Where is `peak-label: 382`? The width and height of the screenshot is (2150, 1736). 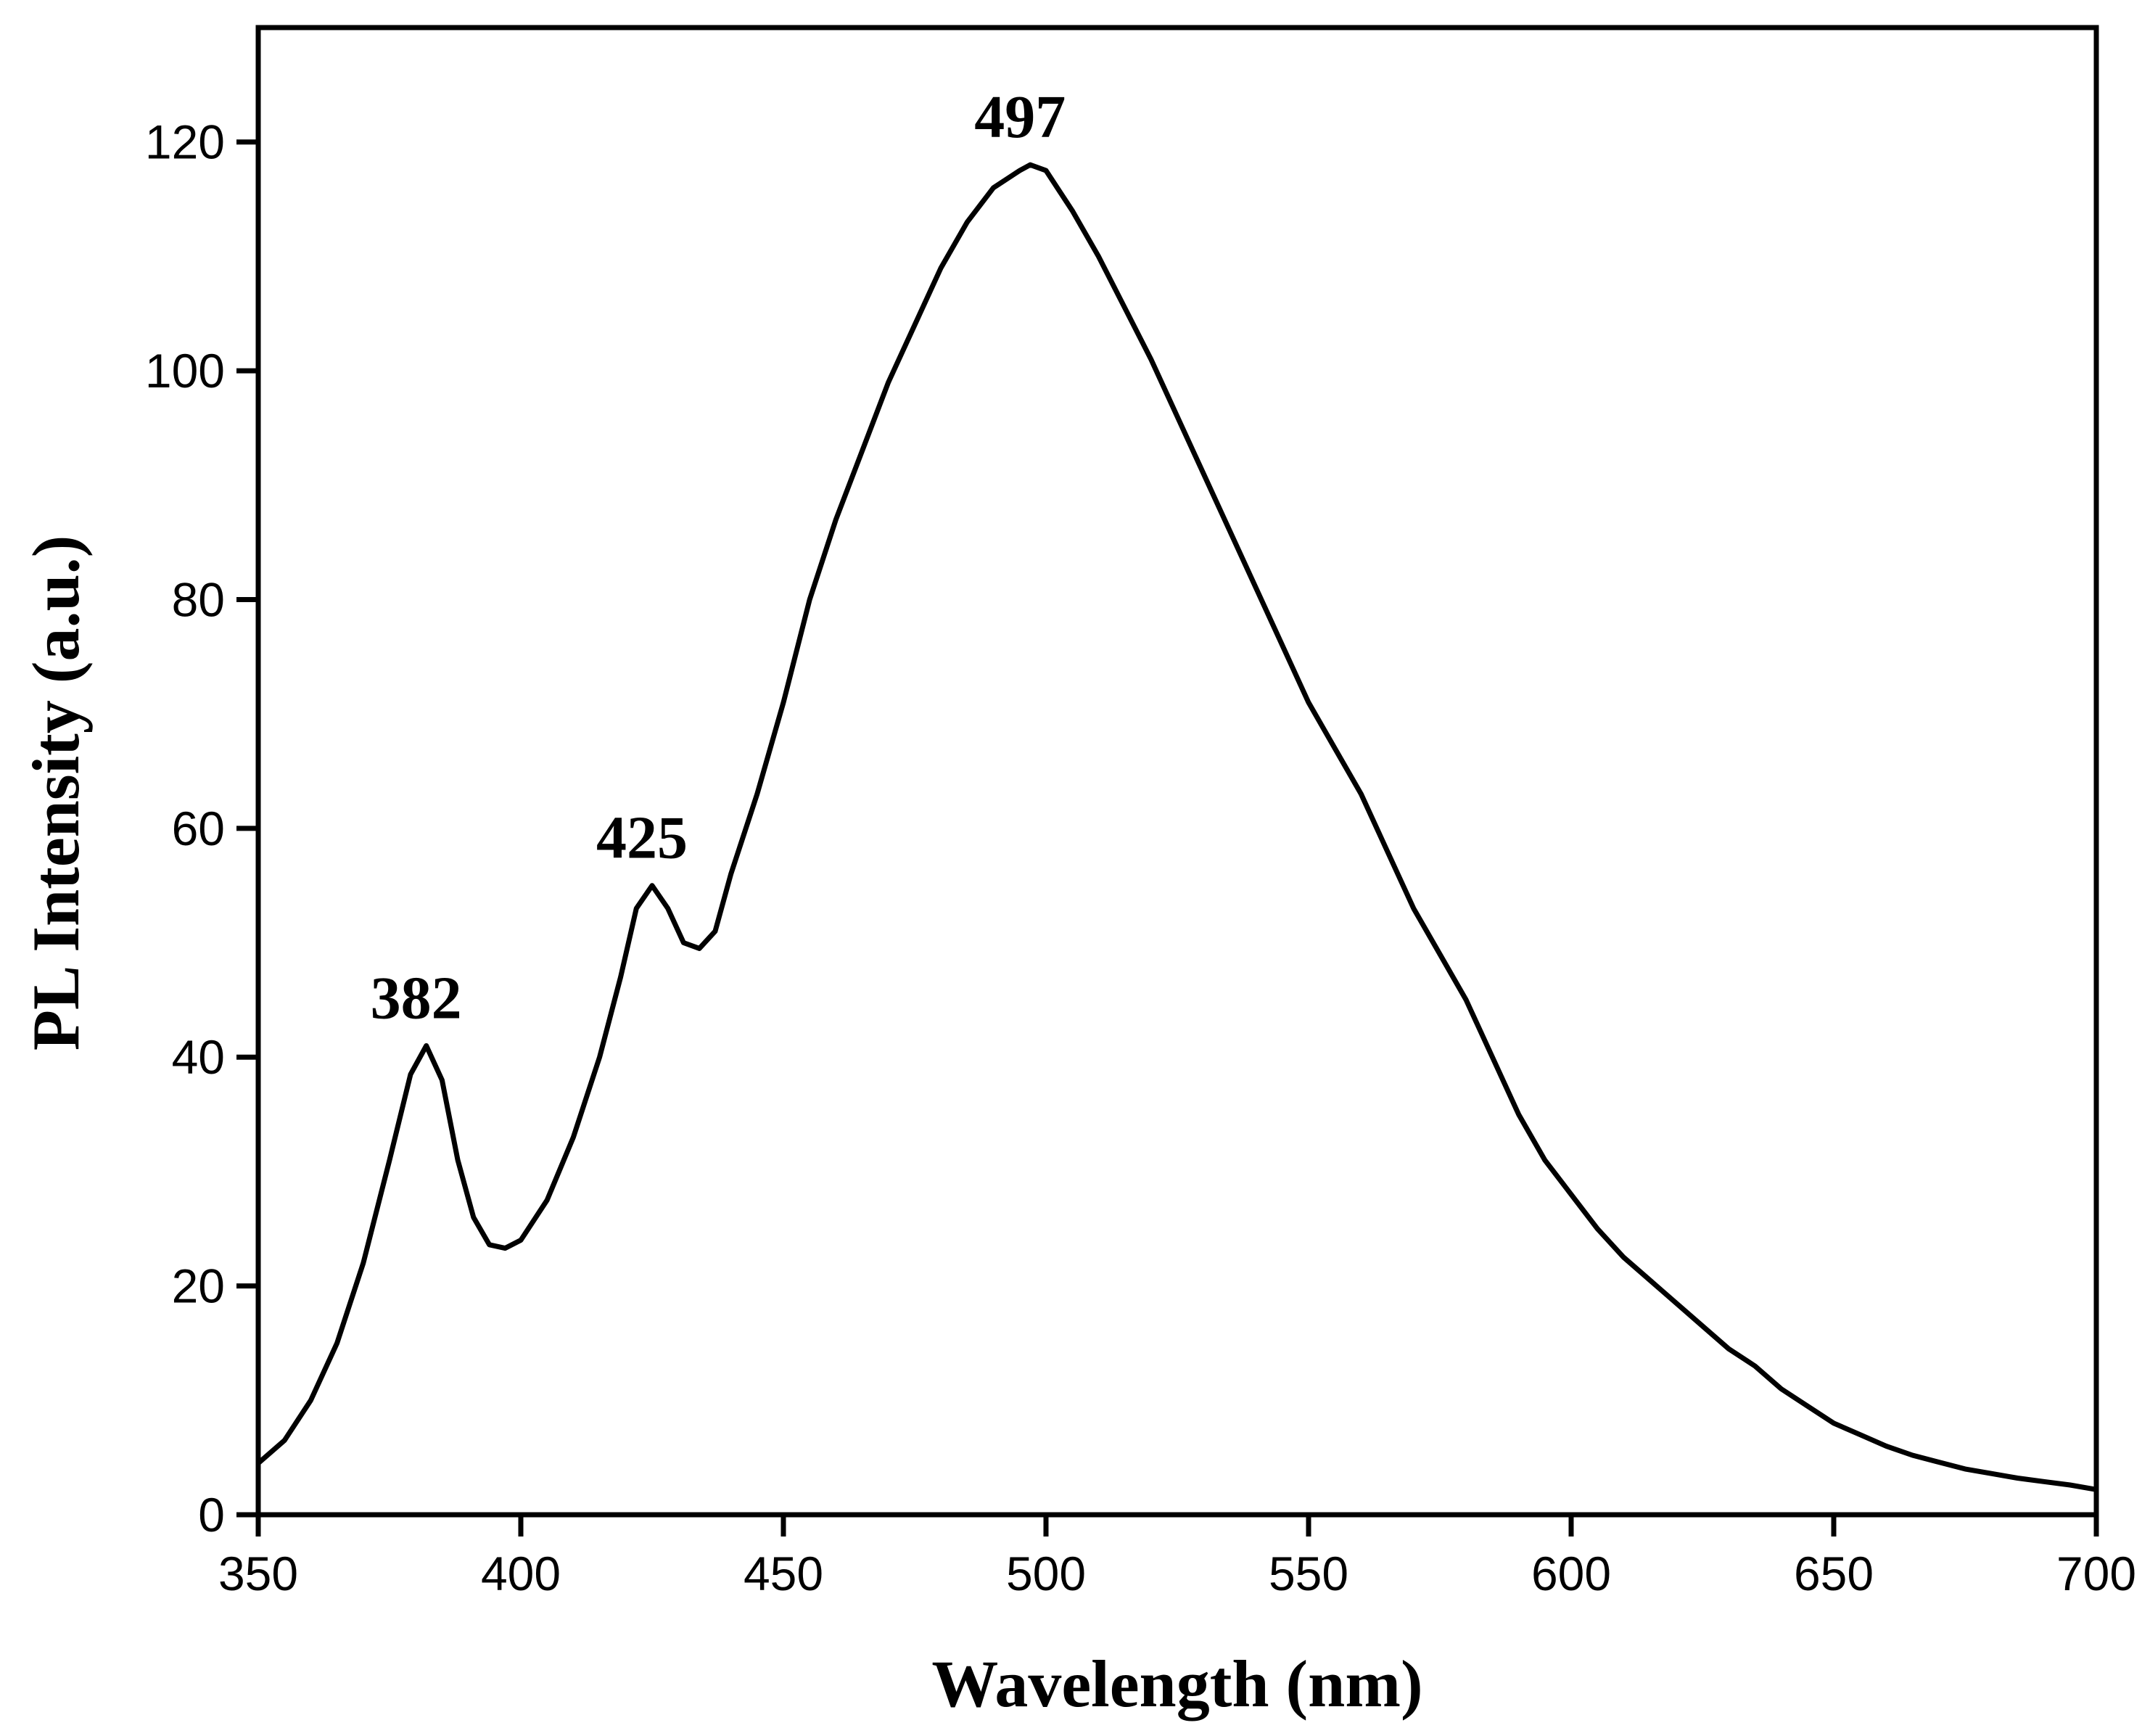
peak-label: 382 is located at coordinates (417, 998).